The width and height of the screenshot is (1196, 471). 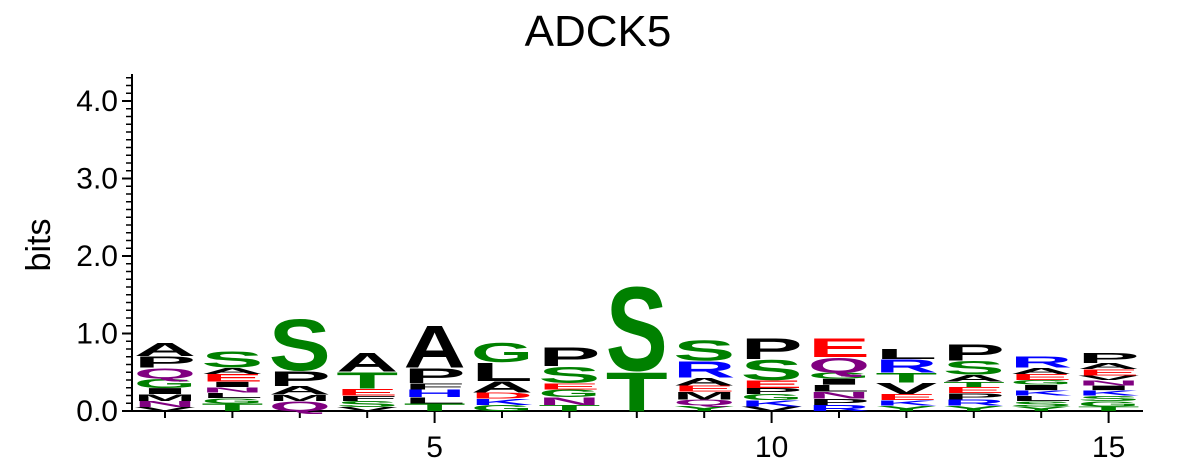 What do you see at coordinates (435, 386) in the screenshot?
I see `logo-letter-f: F` at bounding box center [435, 386].